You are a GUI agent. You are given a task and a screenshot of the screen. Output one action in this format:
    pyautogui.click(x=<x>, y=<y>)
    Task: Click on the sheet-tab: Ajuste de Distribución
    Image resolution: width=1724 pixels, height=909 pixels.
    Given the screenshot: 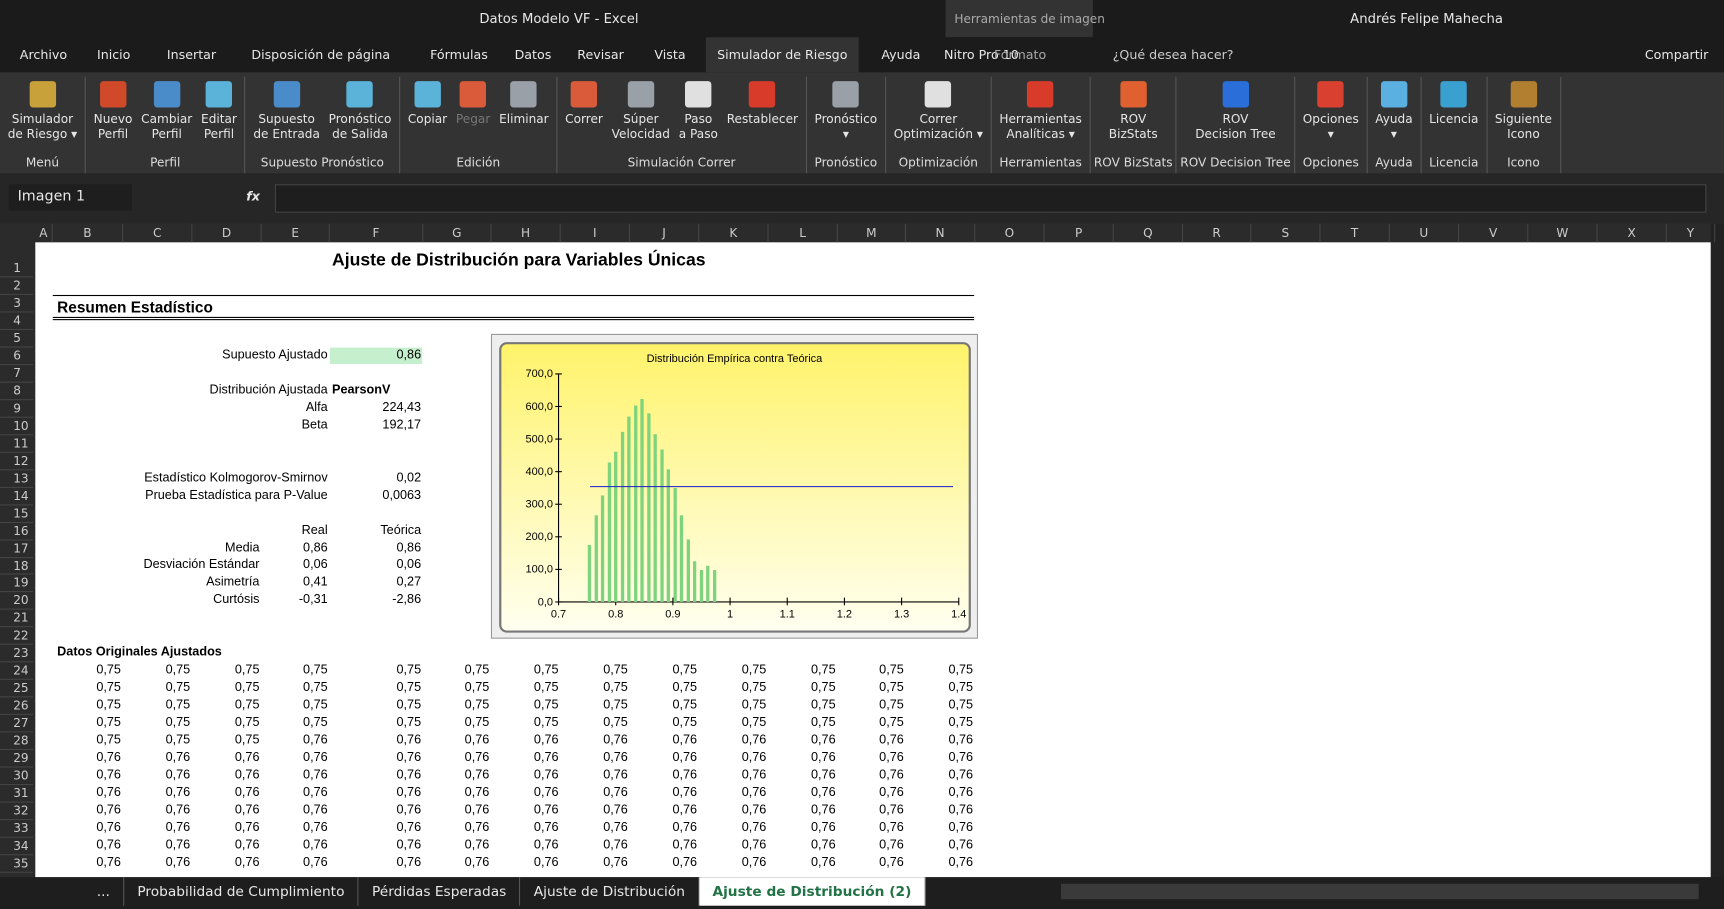 What is the action you would take?
    pyautogui.click(x=610, y=891)
    